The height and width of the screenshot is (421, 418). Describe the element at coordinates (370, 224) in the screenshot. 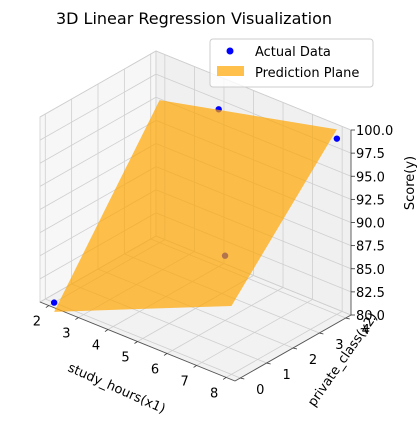

I see `z-tick-label: 90.0` at that location.